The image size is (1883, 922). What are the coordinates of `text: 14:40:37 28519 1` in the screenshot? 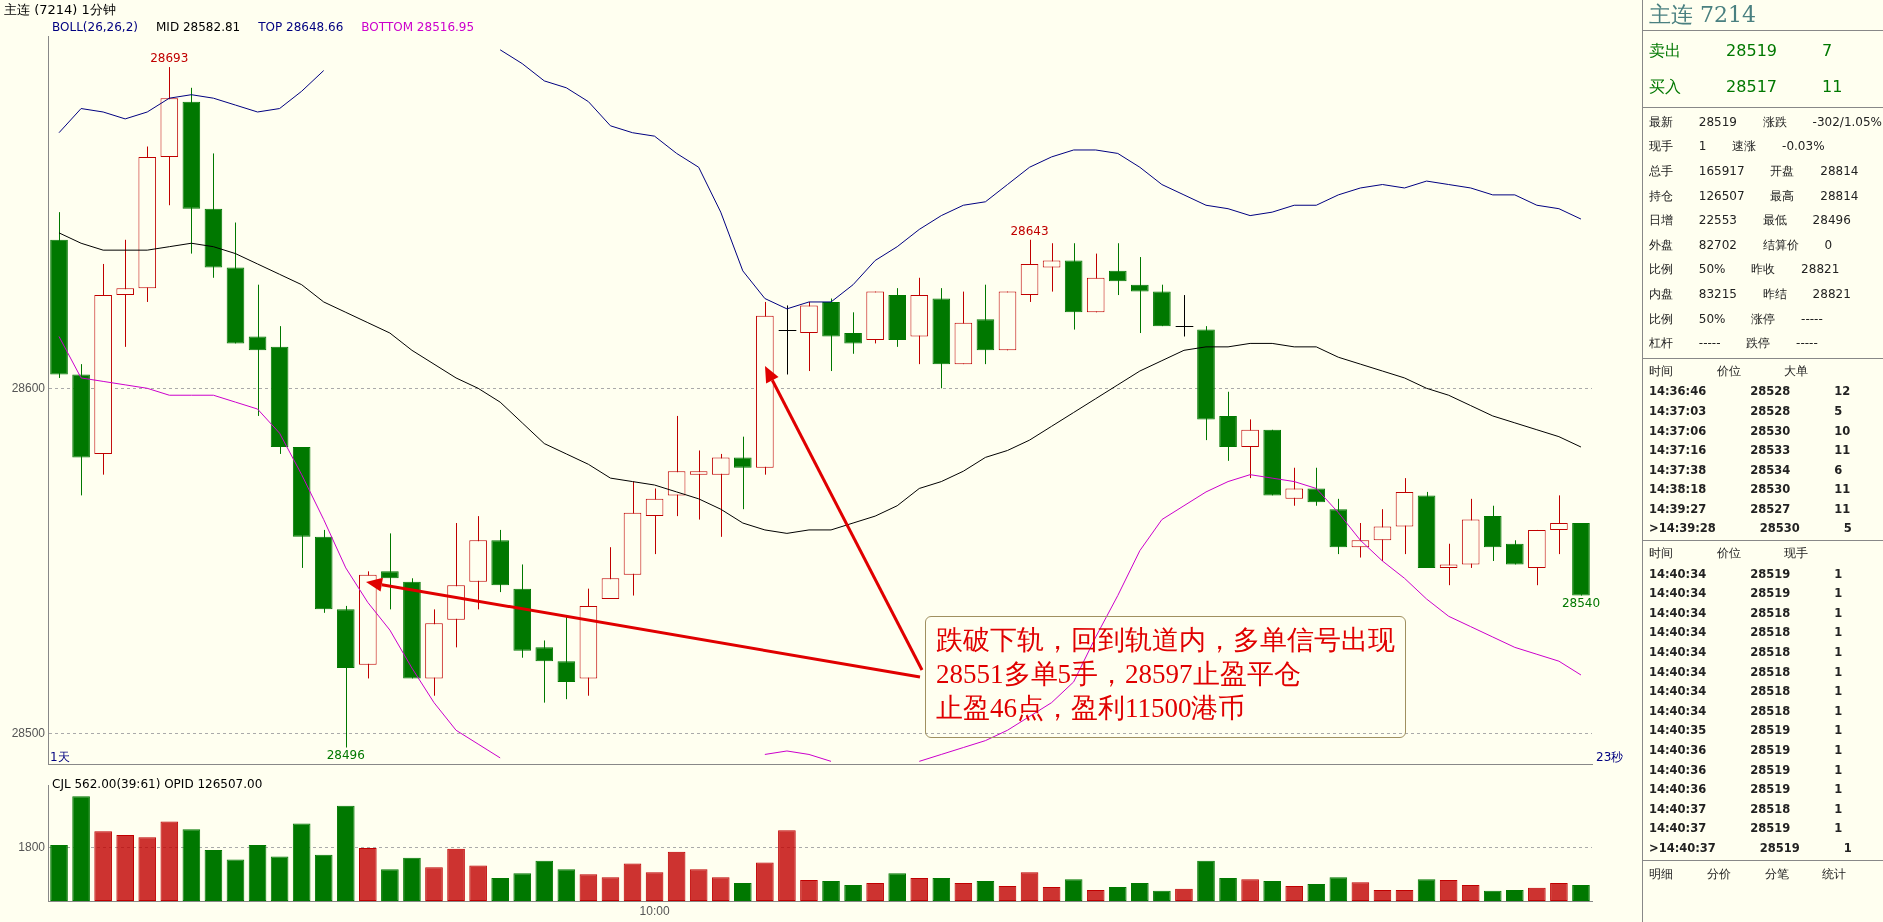 It's located at (1746, 829).